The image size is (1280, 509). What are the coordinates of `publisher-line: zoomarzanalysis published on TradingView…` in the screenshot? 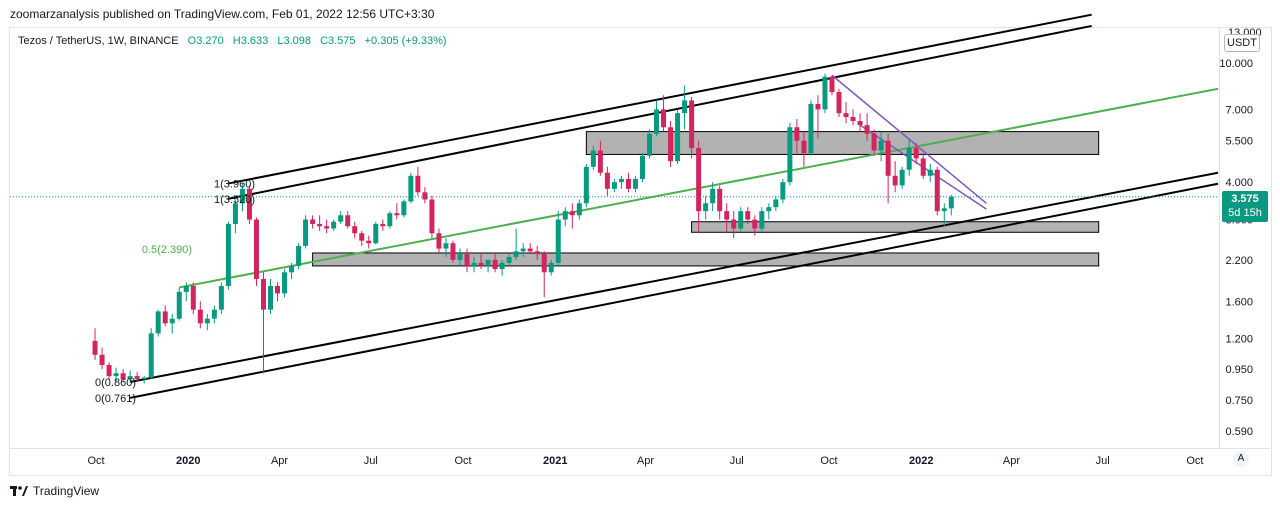 It's located at (222, 14).